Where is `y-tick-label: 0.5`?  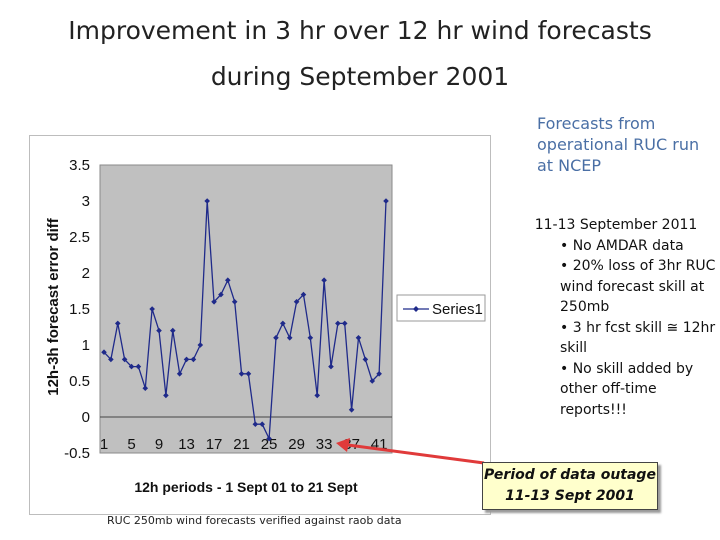
y-tick-label: 0.5 is located at coordinates (79, 381).